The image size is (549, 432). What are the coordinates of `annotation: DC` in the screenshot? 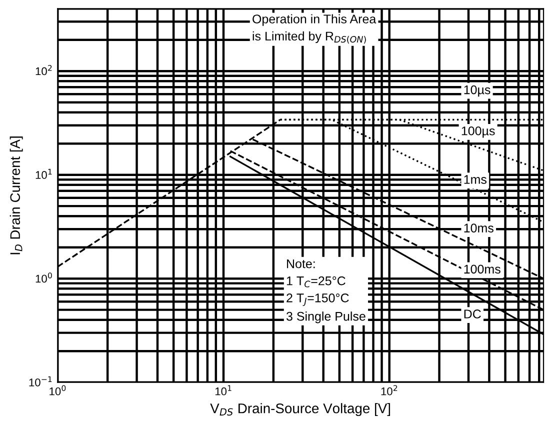 It's located at (472, 314).